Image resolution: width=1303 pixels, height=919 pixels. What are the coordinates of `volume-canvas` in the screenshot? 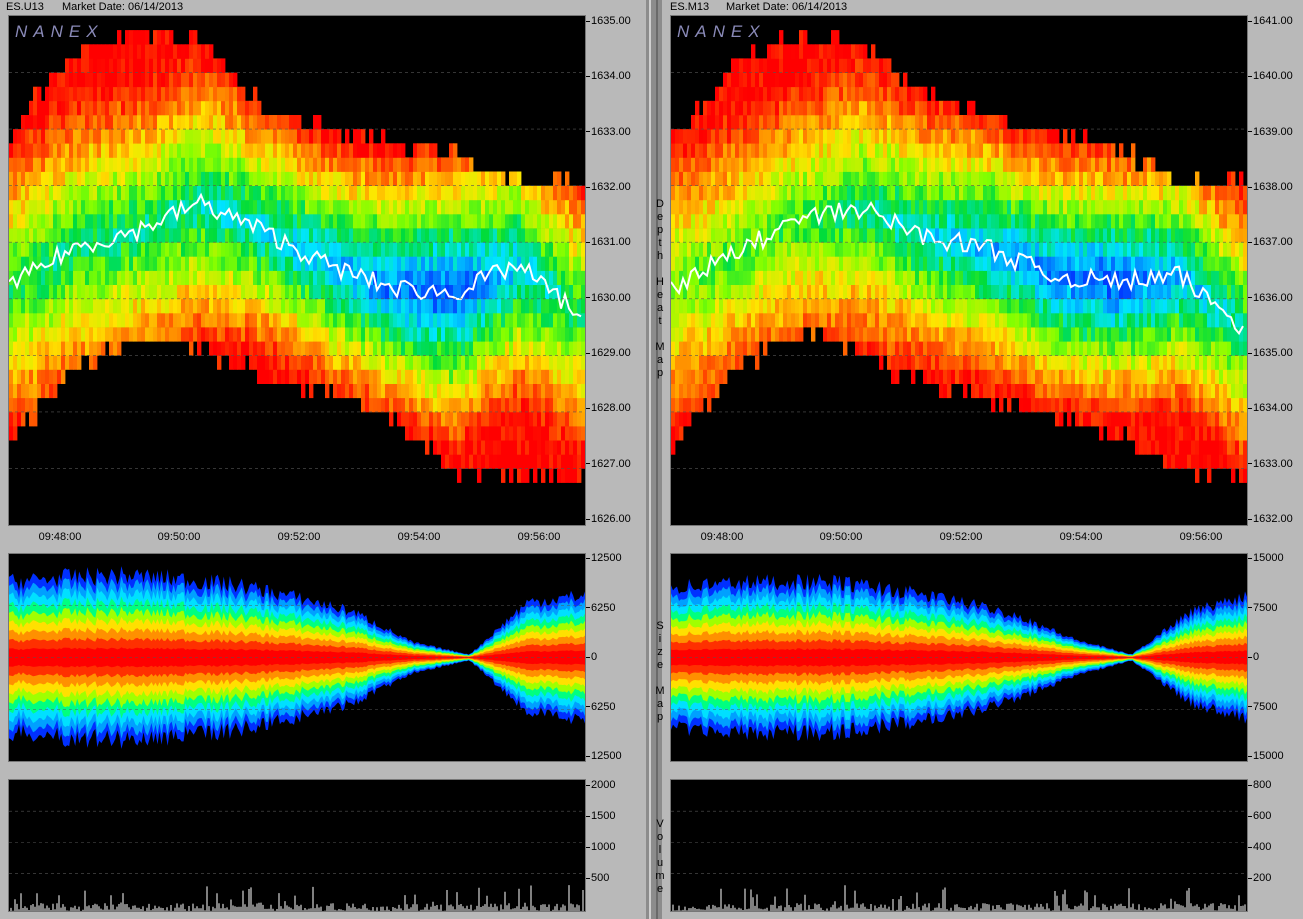 It's located at (297, 860).